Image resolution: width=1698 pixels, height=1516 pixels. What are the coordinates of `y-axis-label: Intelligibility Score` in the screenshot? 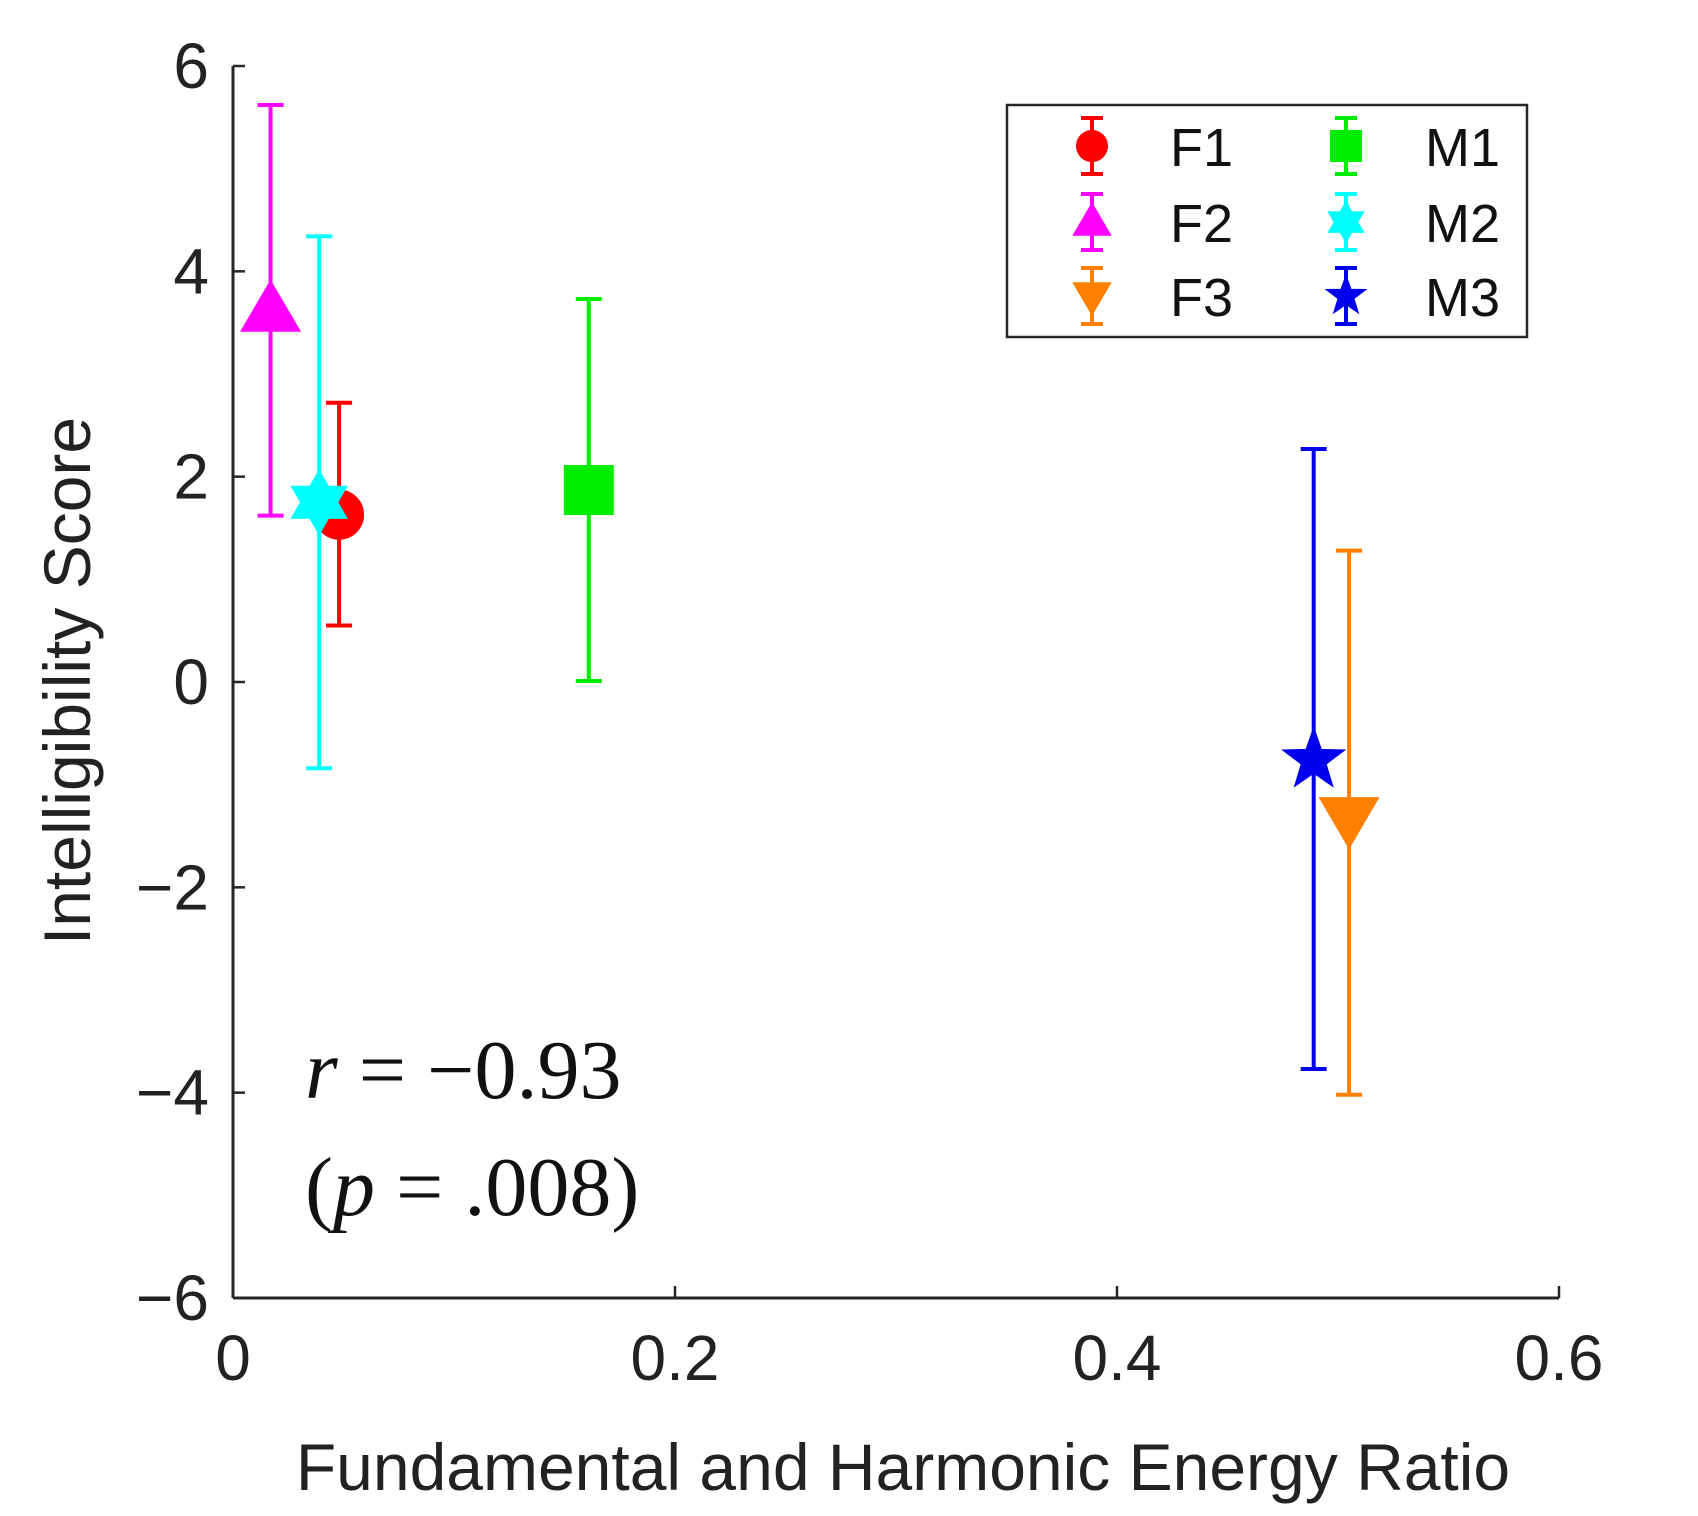 It's located at (67, 681).